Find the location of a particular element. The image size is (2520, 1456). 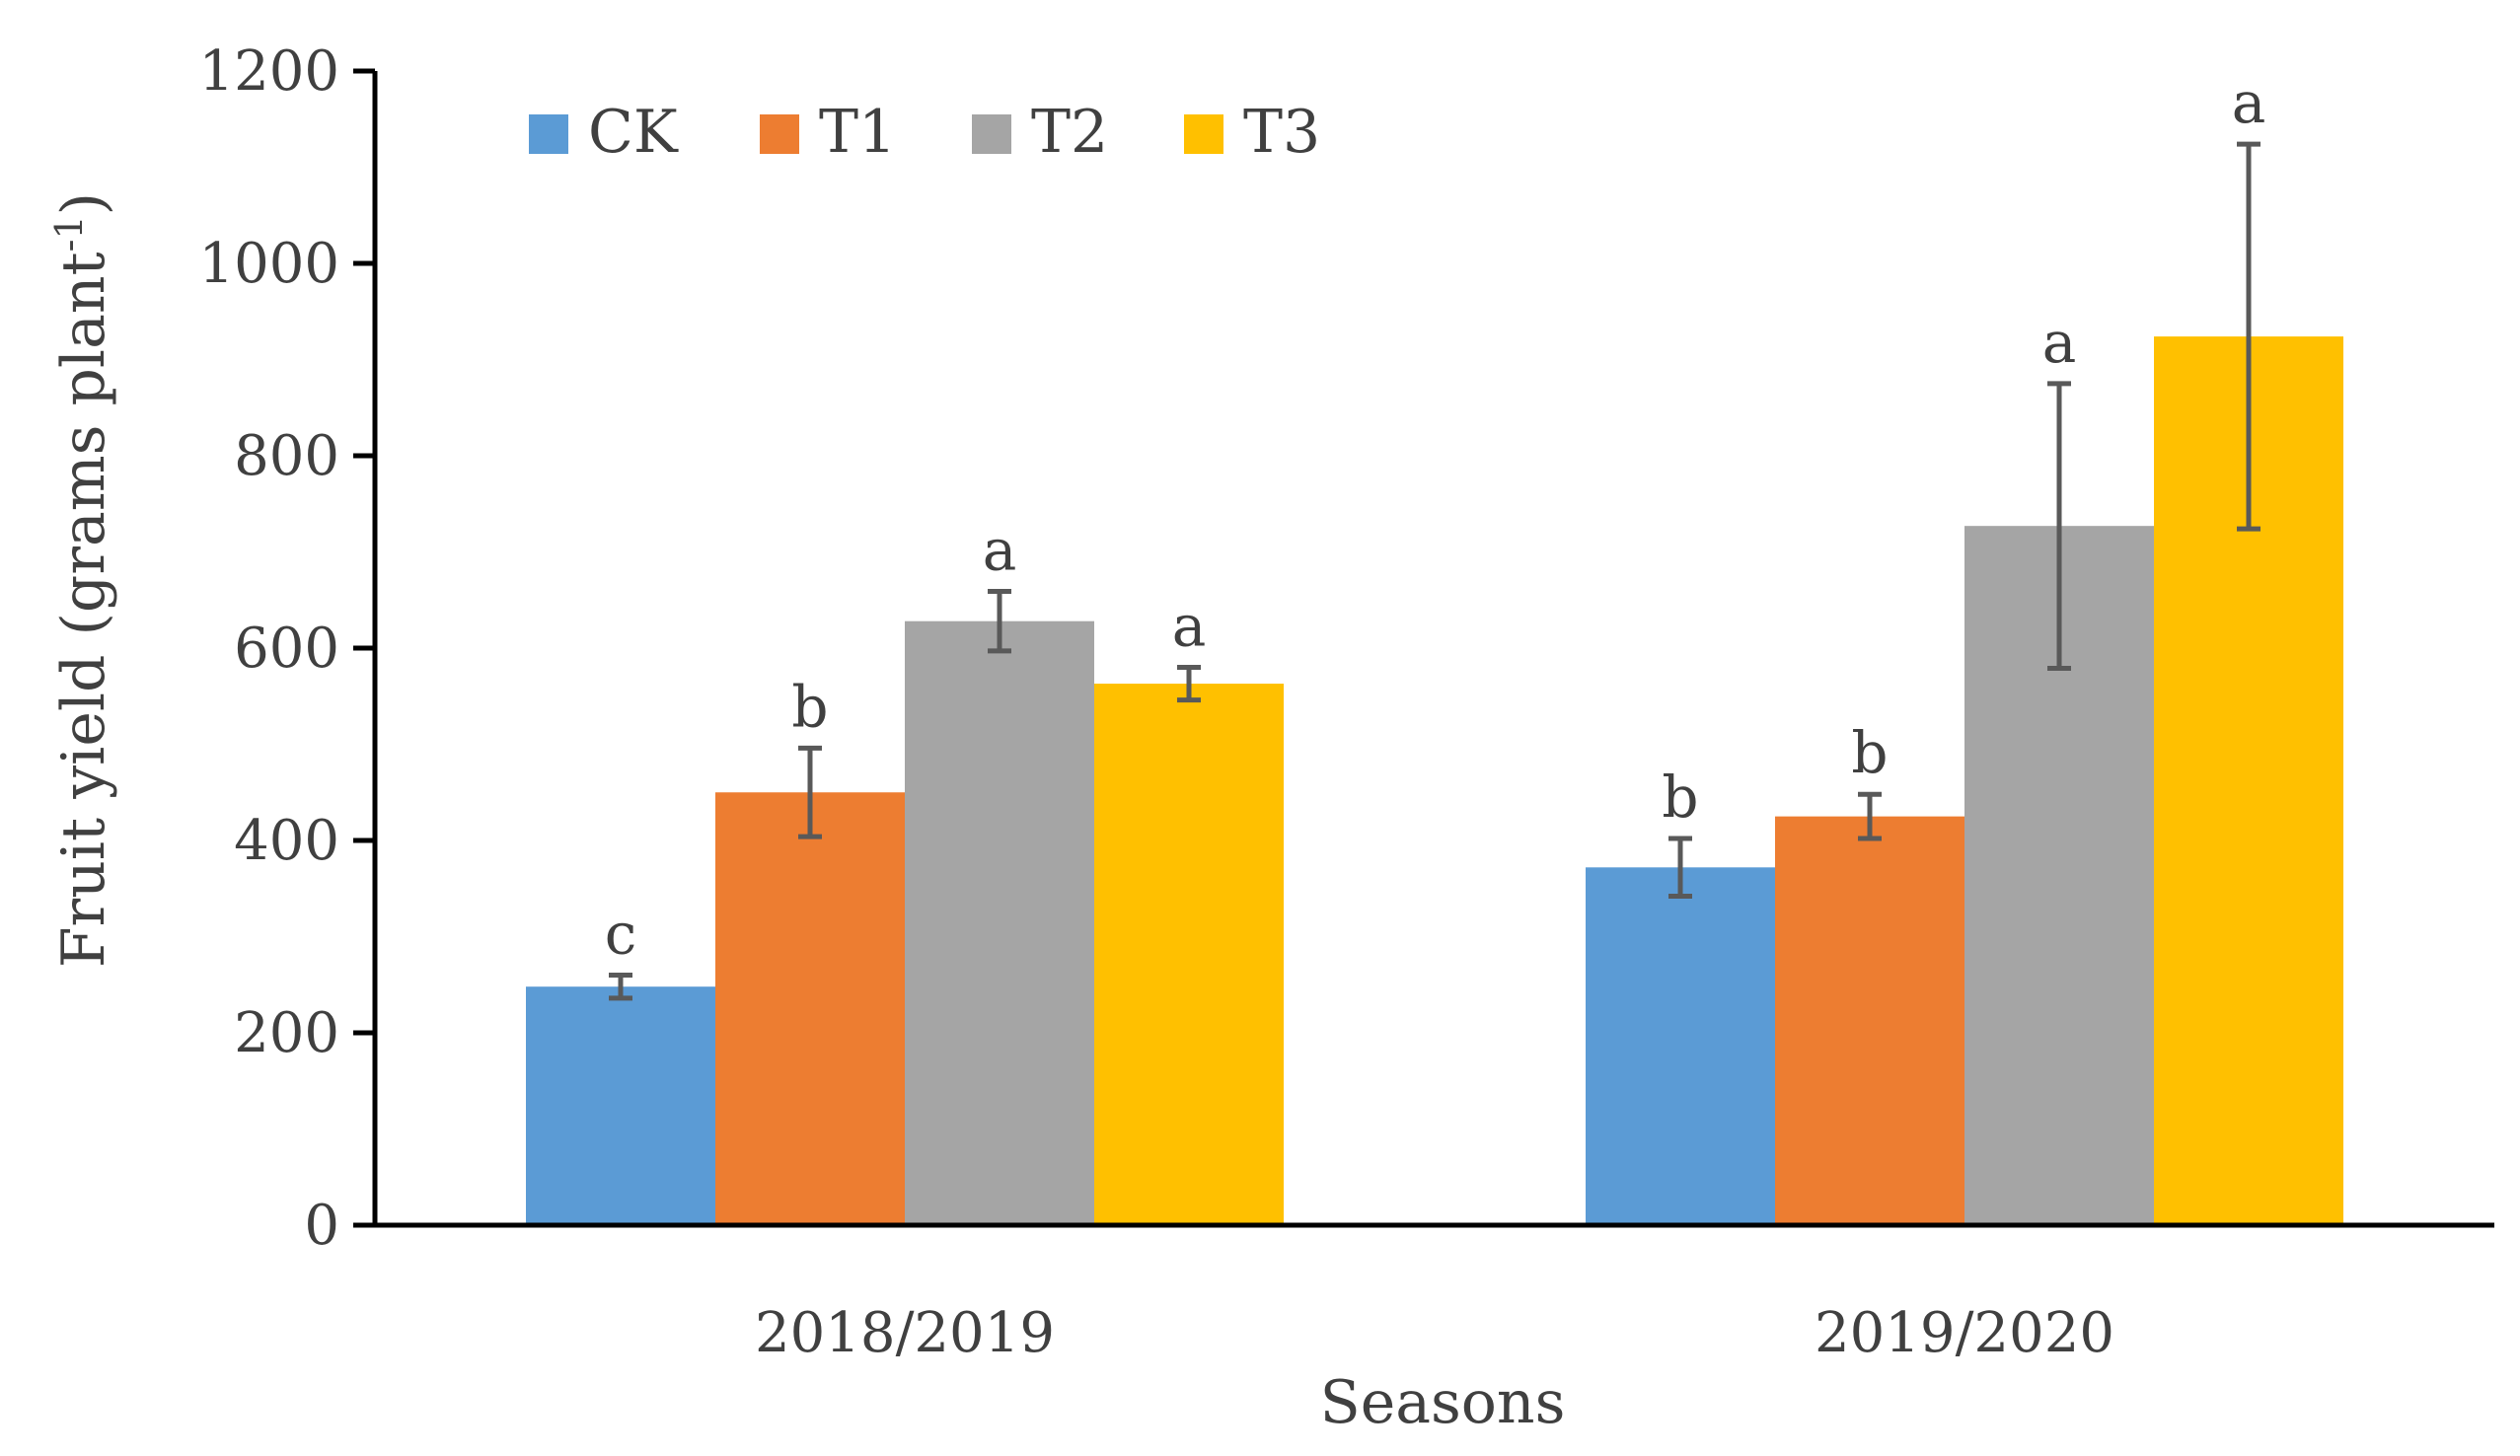

significance-label-T3-1: a is located at coordinates (2249, 102).